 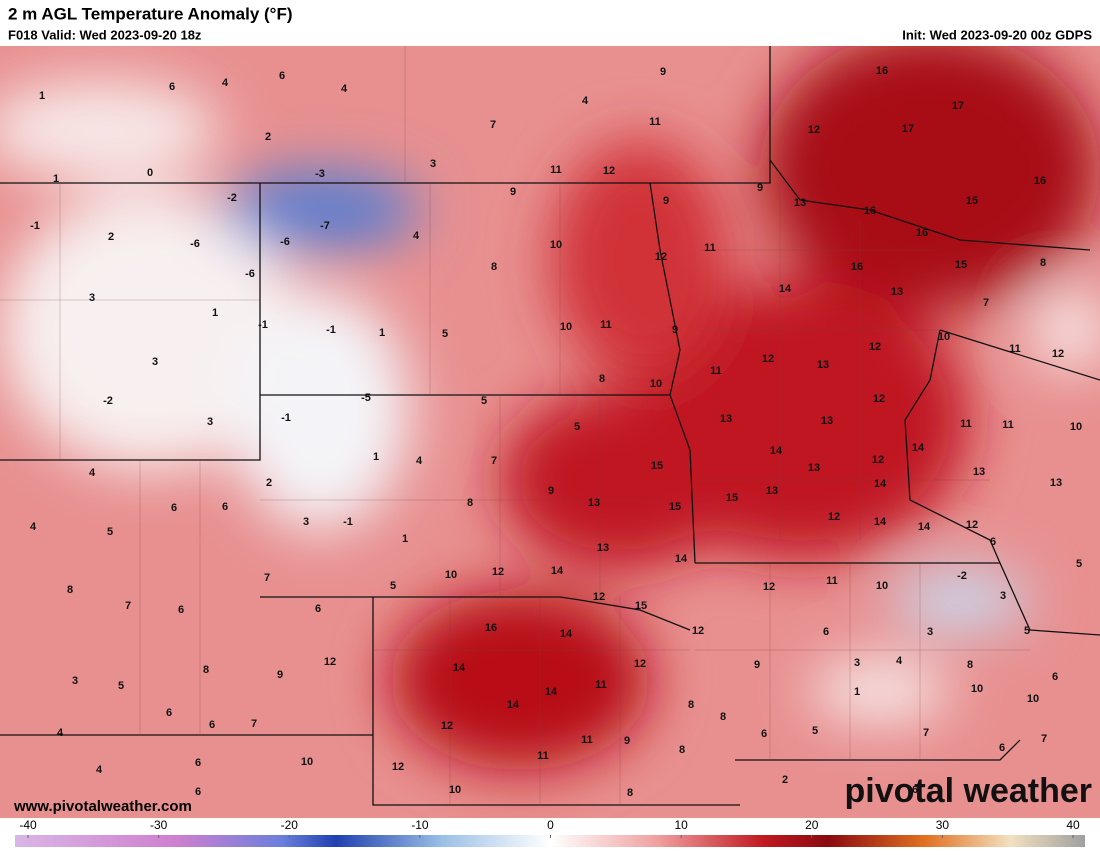 I want to click on anomaly-label: -6, so click(x=250, y=274).